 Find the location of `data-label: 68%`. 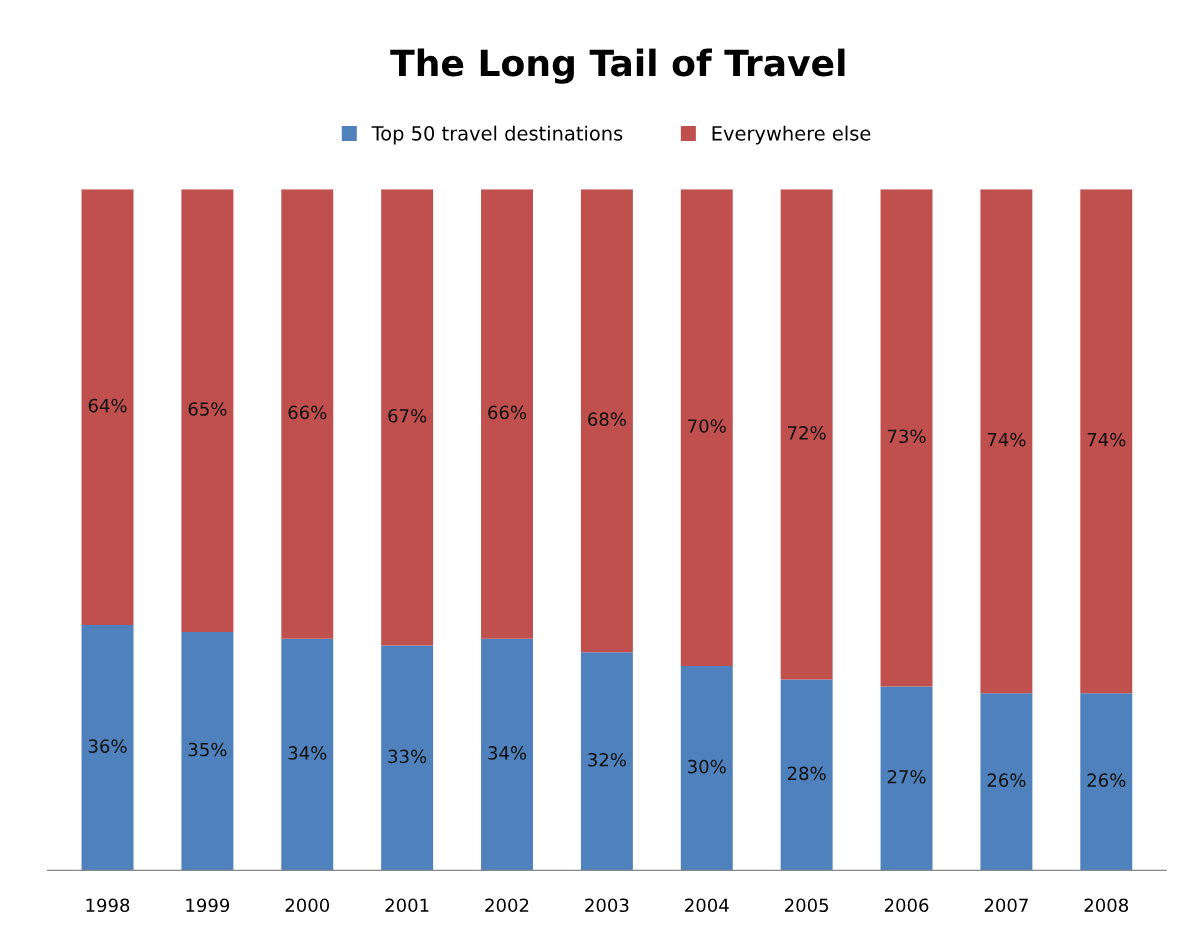

data-label: 68% is located at coordinates (607, 419).